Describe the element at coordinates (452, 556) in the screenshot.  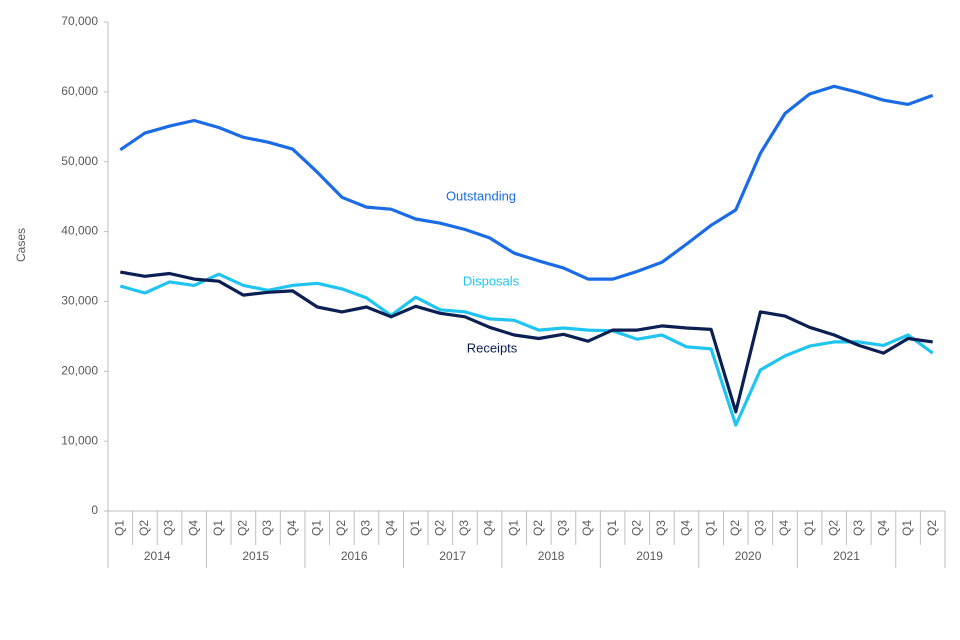
I see `x-group-label: 2017` at that location.